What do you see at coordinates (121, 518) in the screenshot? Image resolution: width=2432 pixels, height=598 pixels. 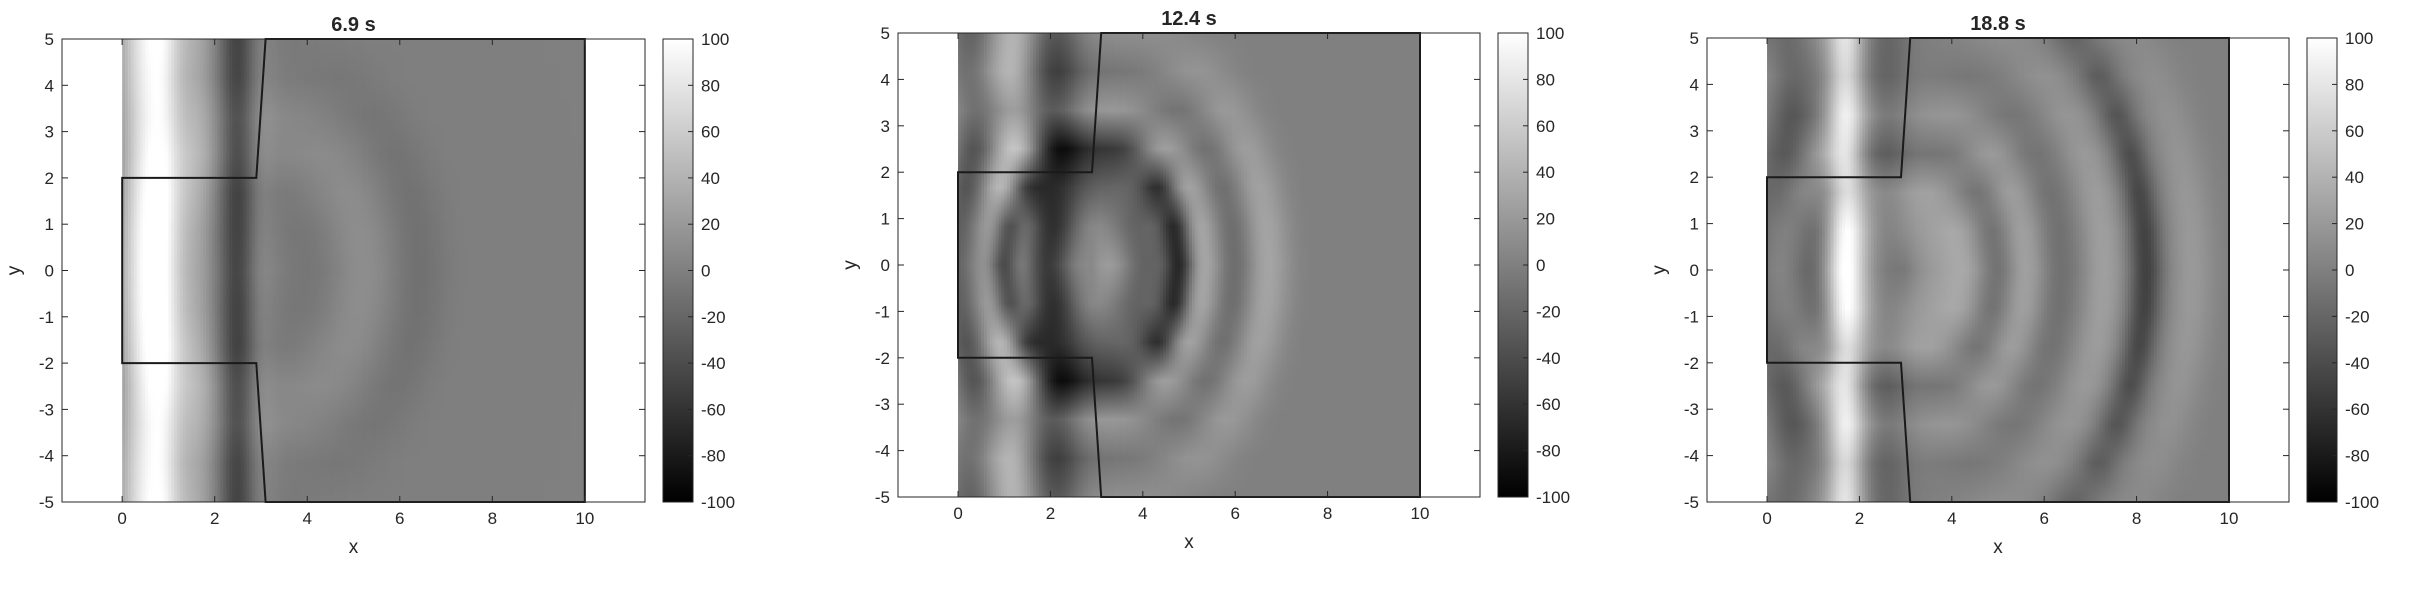 I see `x-tick-label: 0` at bounding box center [121, 518].